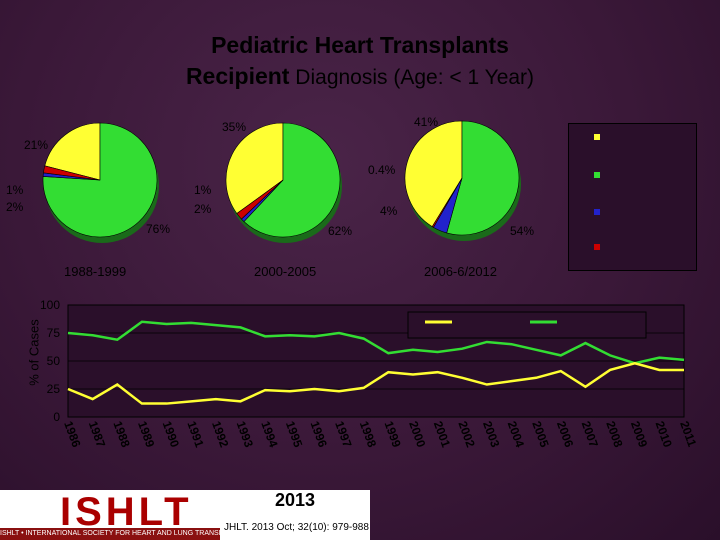 The width and height of the screenshot is (720, 540). What do you see at coordinates (597, 137) in the screenshot?
I see `legend-swatch-yellow` at bounding box center [597, 137].